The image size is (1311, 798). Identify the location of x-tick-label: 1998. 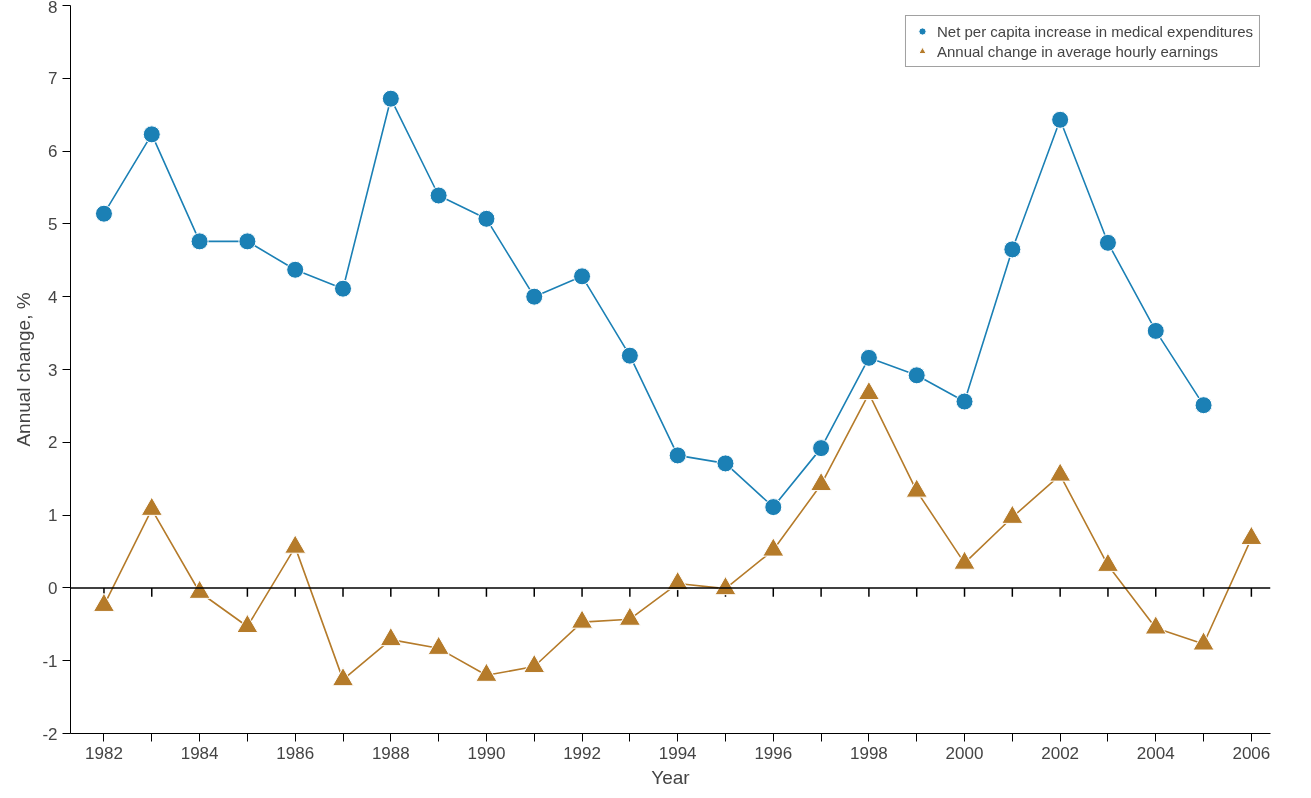
(869, 753).